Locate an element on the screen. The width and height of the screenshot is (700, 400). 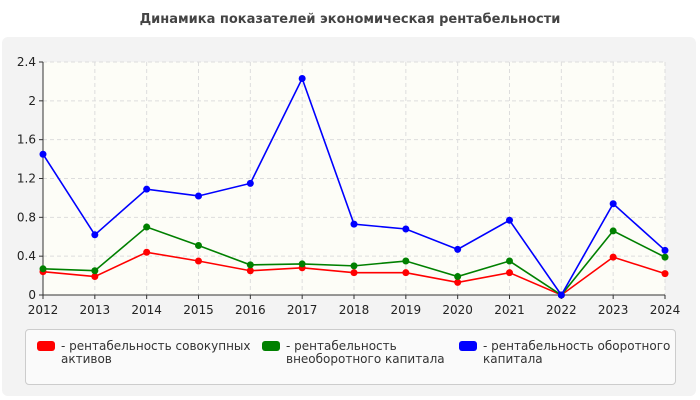
y-tick-label: 2 is located at coordinates (32, 101).